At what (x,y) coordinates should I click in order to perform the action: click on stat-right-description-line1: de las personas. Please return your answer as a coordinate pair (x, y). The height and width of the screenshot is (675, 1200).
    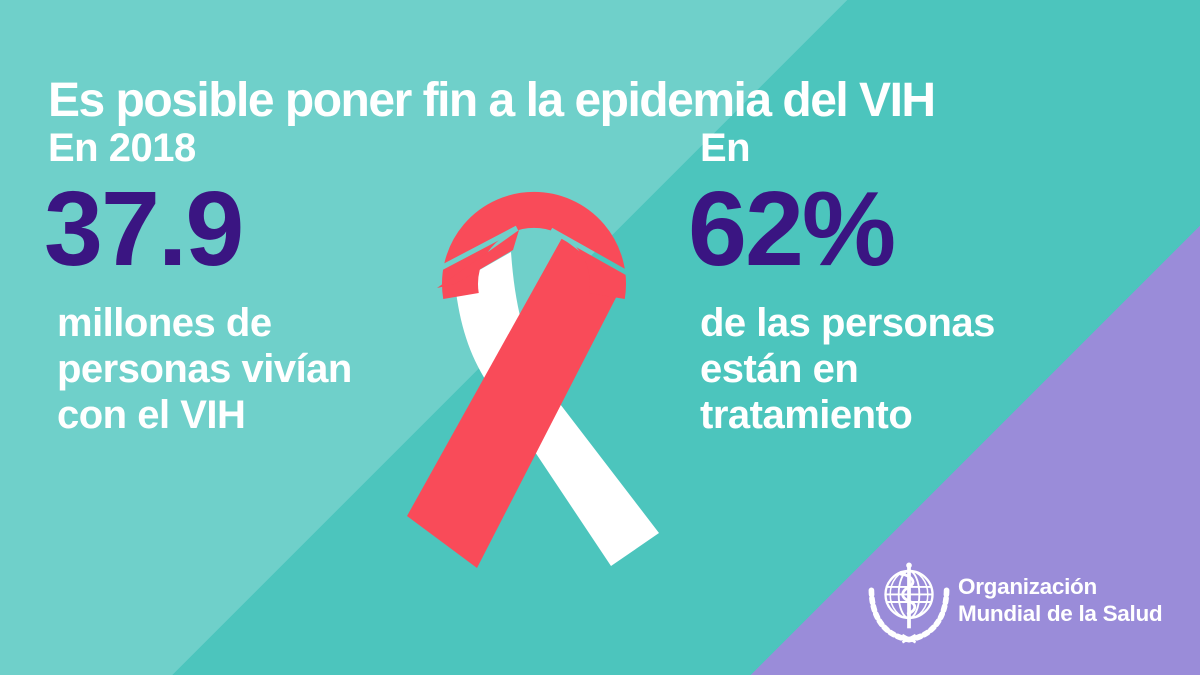
    Looking at the image, I should click on (847, 323).